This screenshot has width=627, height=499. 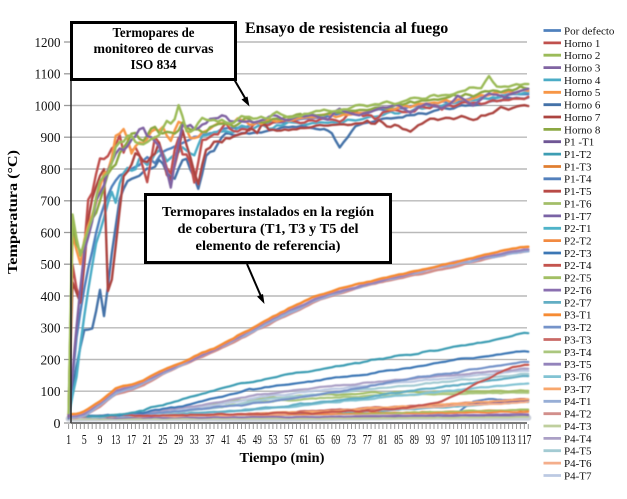 What do you see at coordinates (48, 106) in the screenshot?
I see `svg-text: 1000` at bounding box center [48, 106].